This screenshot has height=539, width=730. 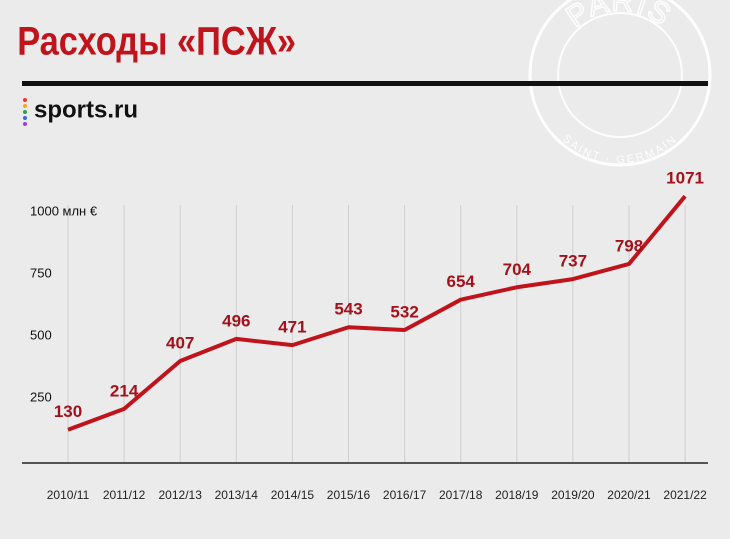 What do you see at coordinates (573, 261) in the screenshot?
I see `data-label: 737` at bounding box center [573, 261].